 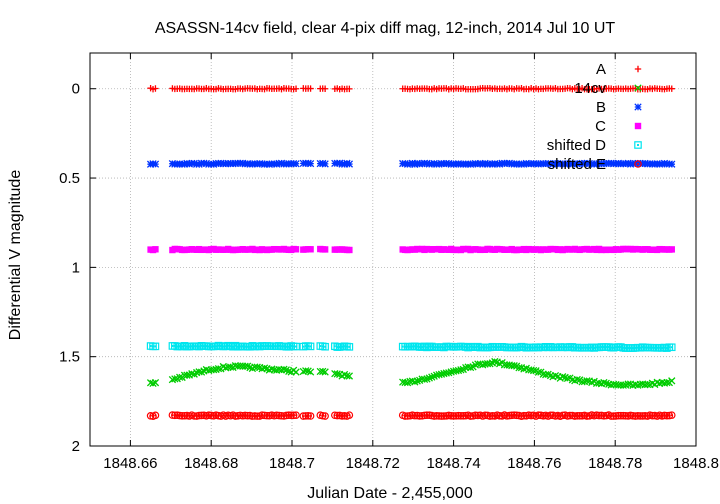 What do you see at coordinates (601, 107) in the screenshot?
I see `legend-label: B` at bounding box center [601, 107].